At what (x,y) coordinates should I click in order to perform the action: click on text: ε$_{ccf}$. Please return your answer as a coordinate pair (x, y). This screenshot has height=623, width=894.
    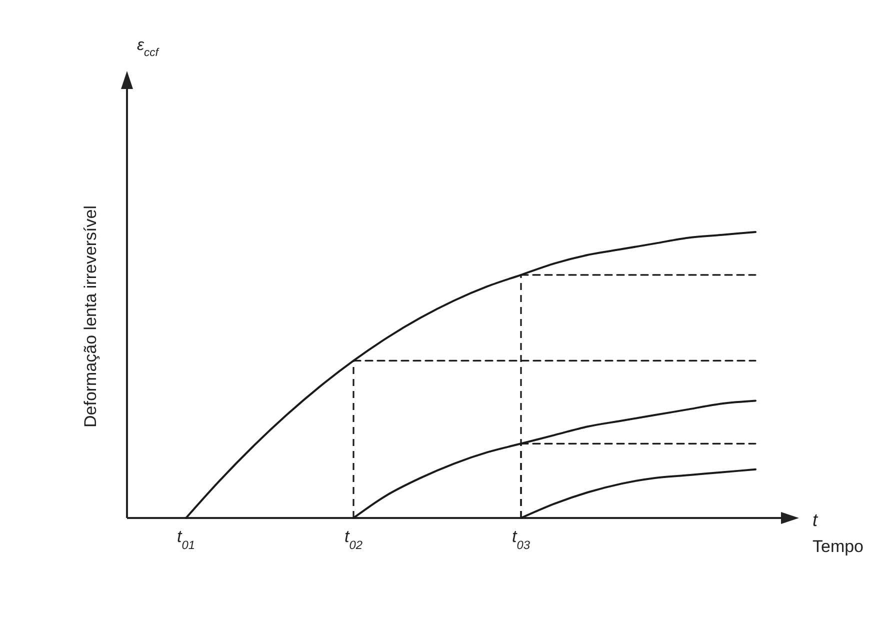
    Looking at the image, I should click on (148, 48).